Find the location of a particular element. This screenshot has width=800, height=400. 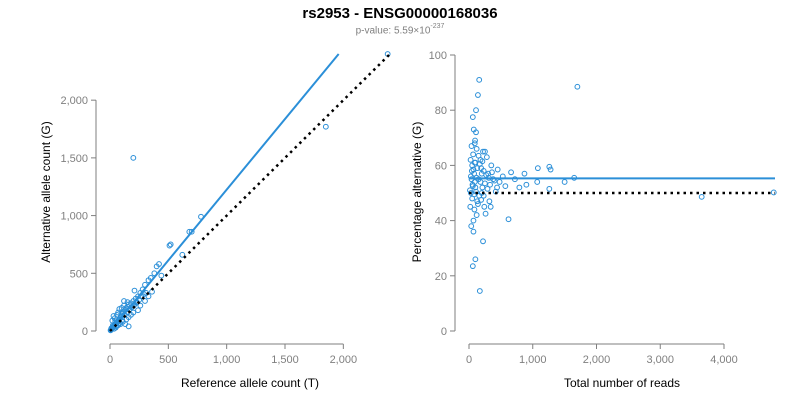

left-x-tick-label: 0 is located at coordinates (110, 360).